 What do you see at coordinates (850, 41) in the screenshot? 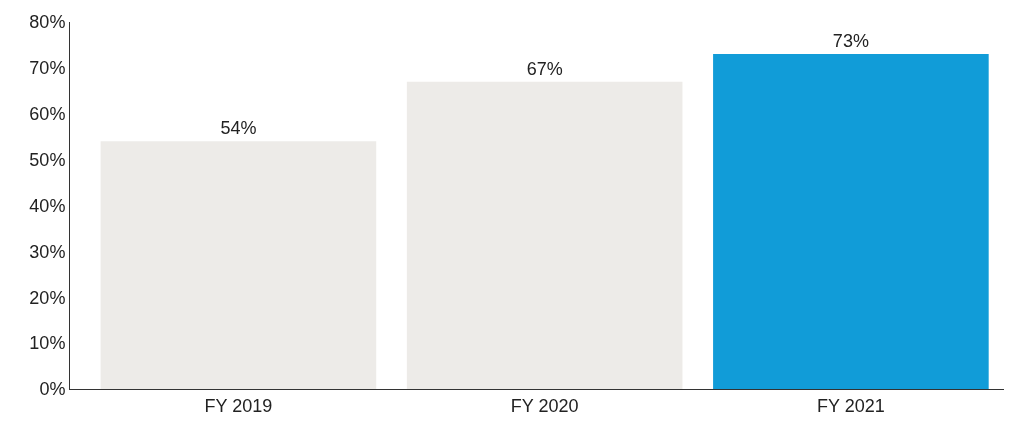
I see `data-label: 73%` at bounding box center [850, 41].